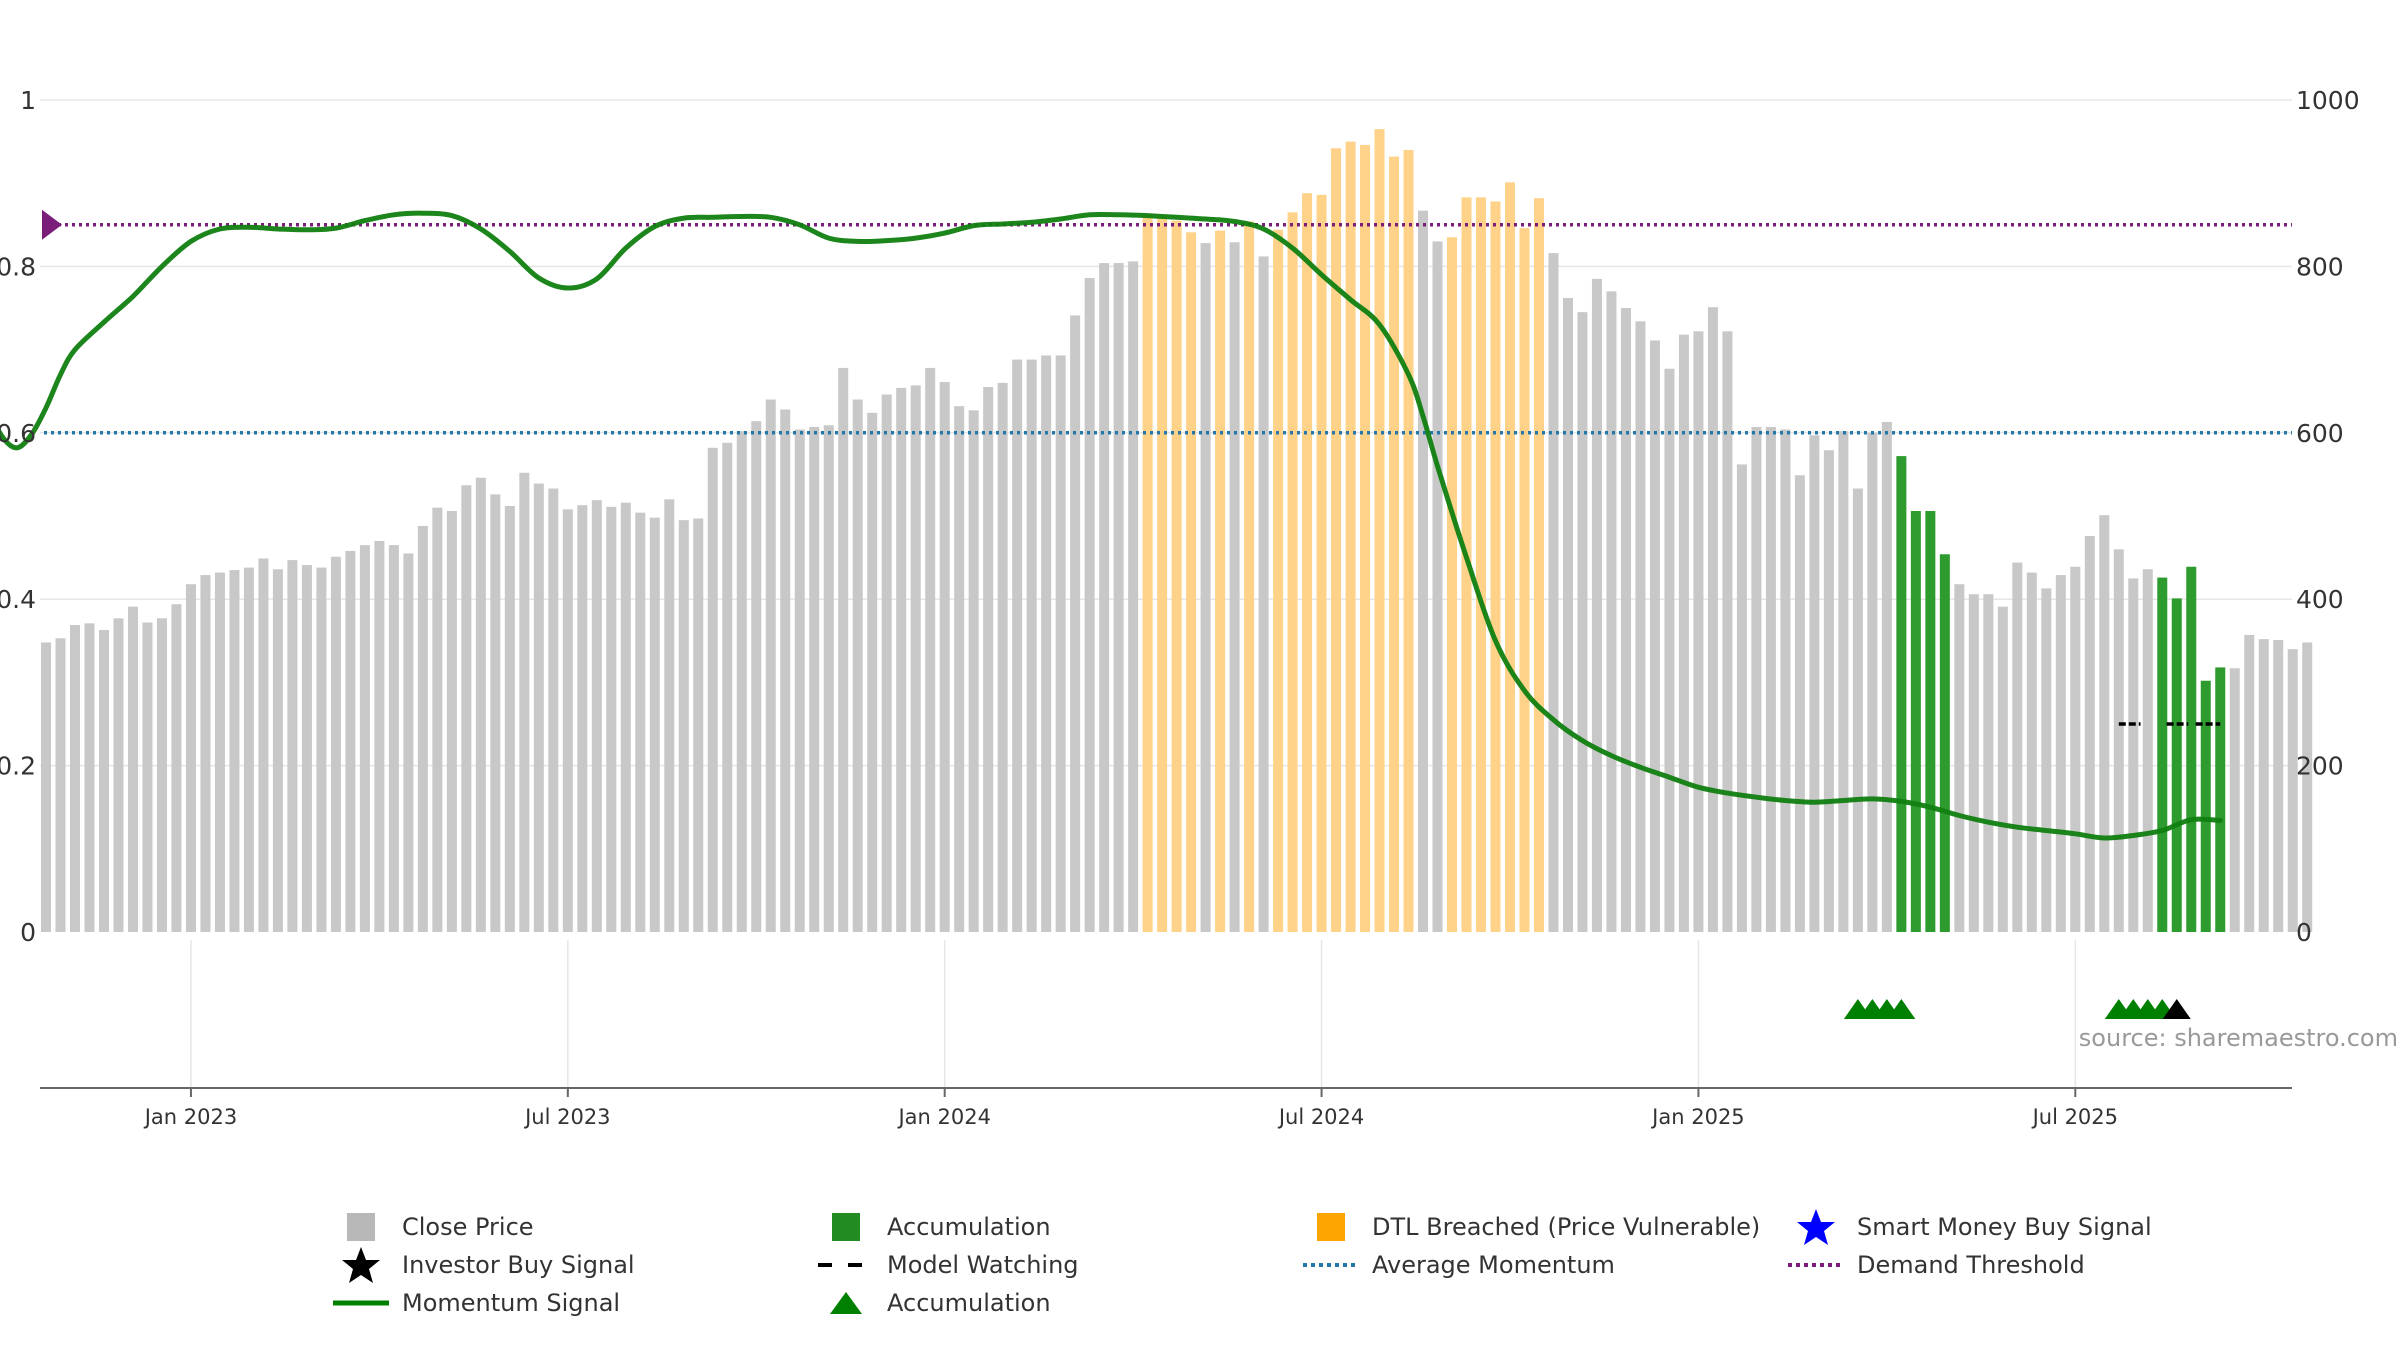 The height and width of the screenshot is (1350, 2400). I want to click on legend-item: Model Watching, so click(947, 1265).